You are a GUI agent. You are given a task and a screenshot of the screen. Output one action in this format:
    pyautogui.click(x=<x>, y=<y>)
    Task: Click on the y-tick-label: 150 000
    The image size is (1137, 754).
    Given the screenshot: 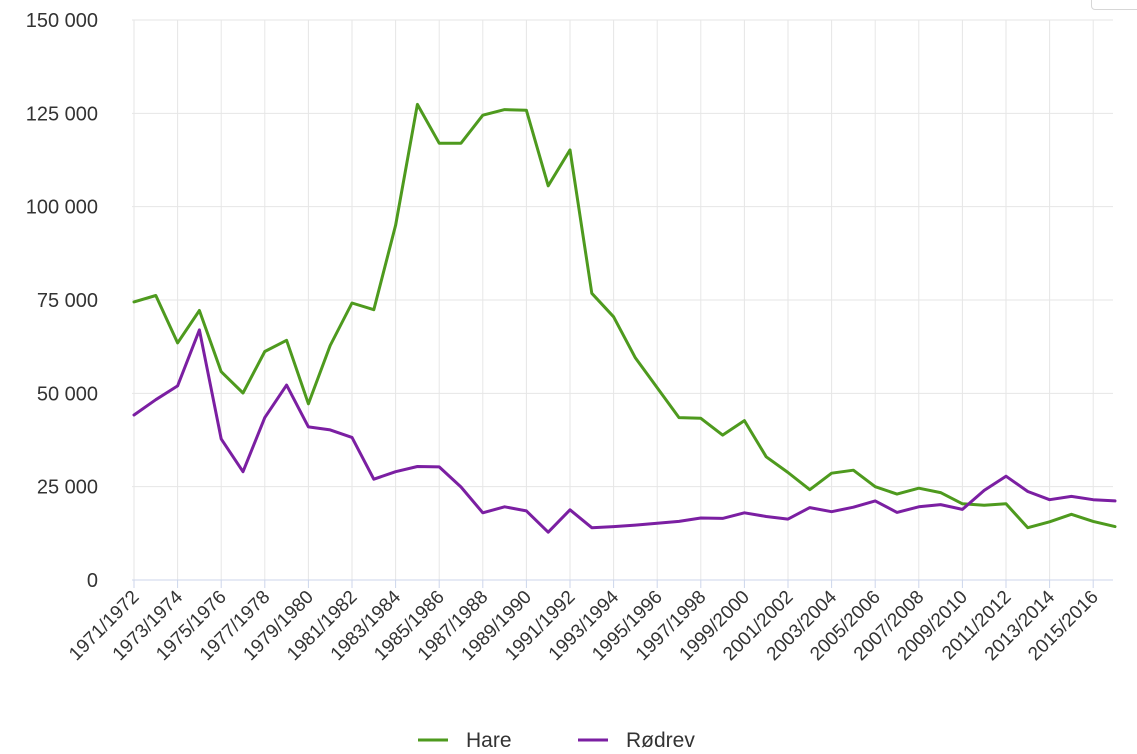 What is the action you would take?
    pyautogui.click(x=62, y=21)
    